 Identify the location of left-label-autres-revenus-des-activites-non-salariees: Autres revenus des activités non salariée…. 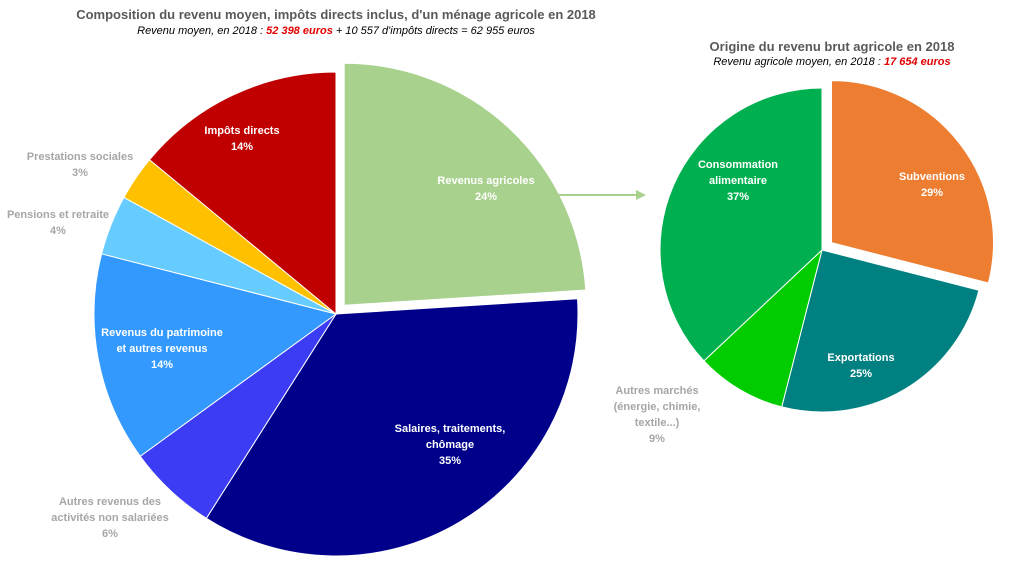
(109, 518).